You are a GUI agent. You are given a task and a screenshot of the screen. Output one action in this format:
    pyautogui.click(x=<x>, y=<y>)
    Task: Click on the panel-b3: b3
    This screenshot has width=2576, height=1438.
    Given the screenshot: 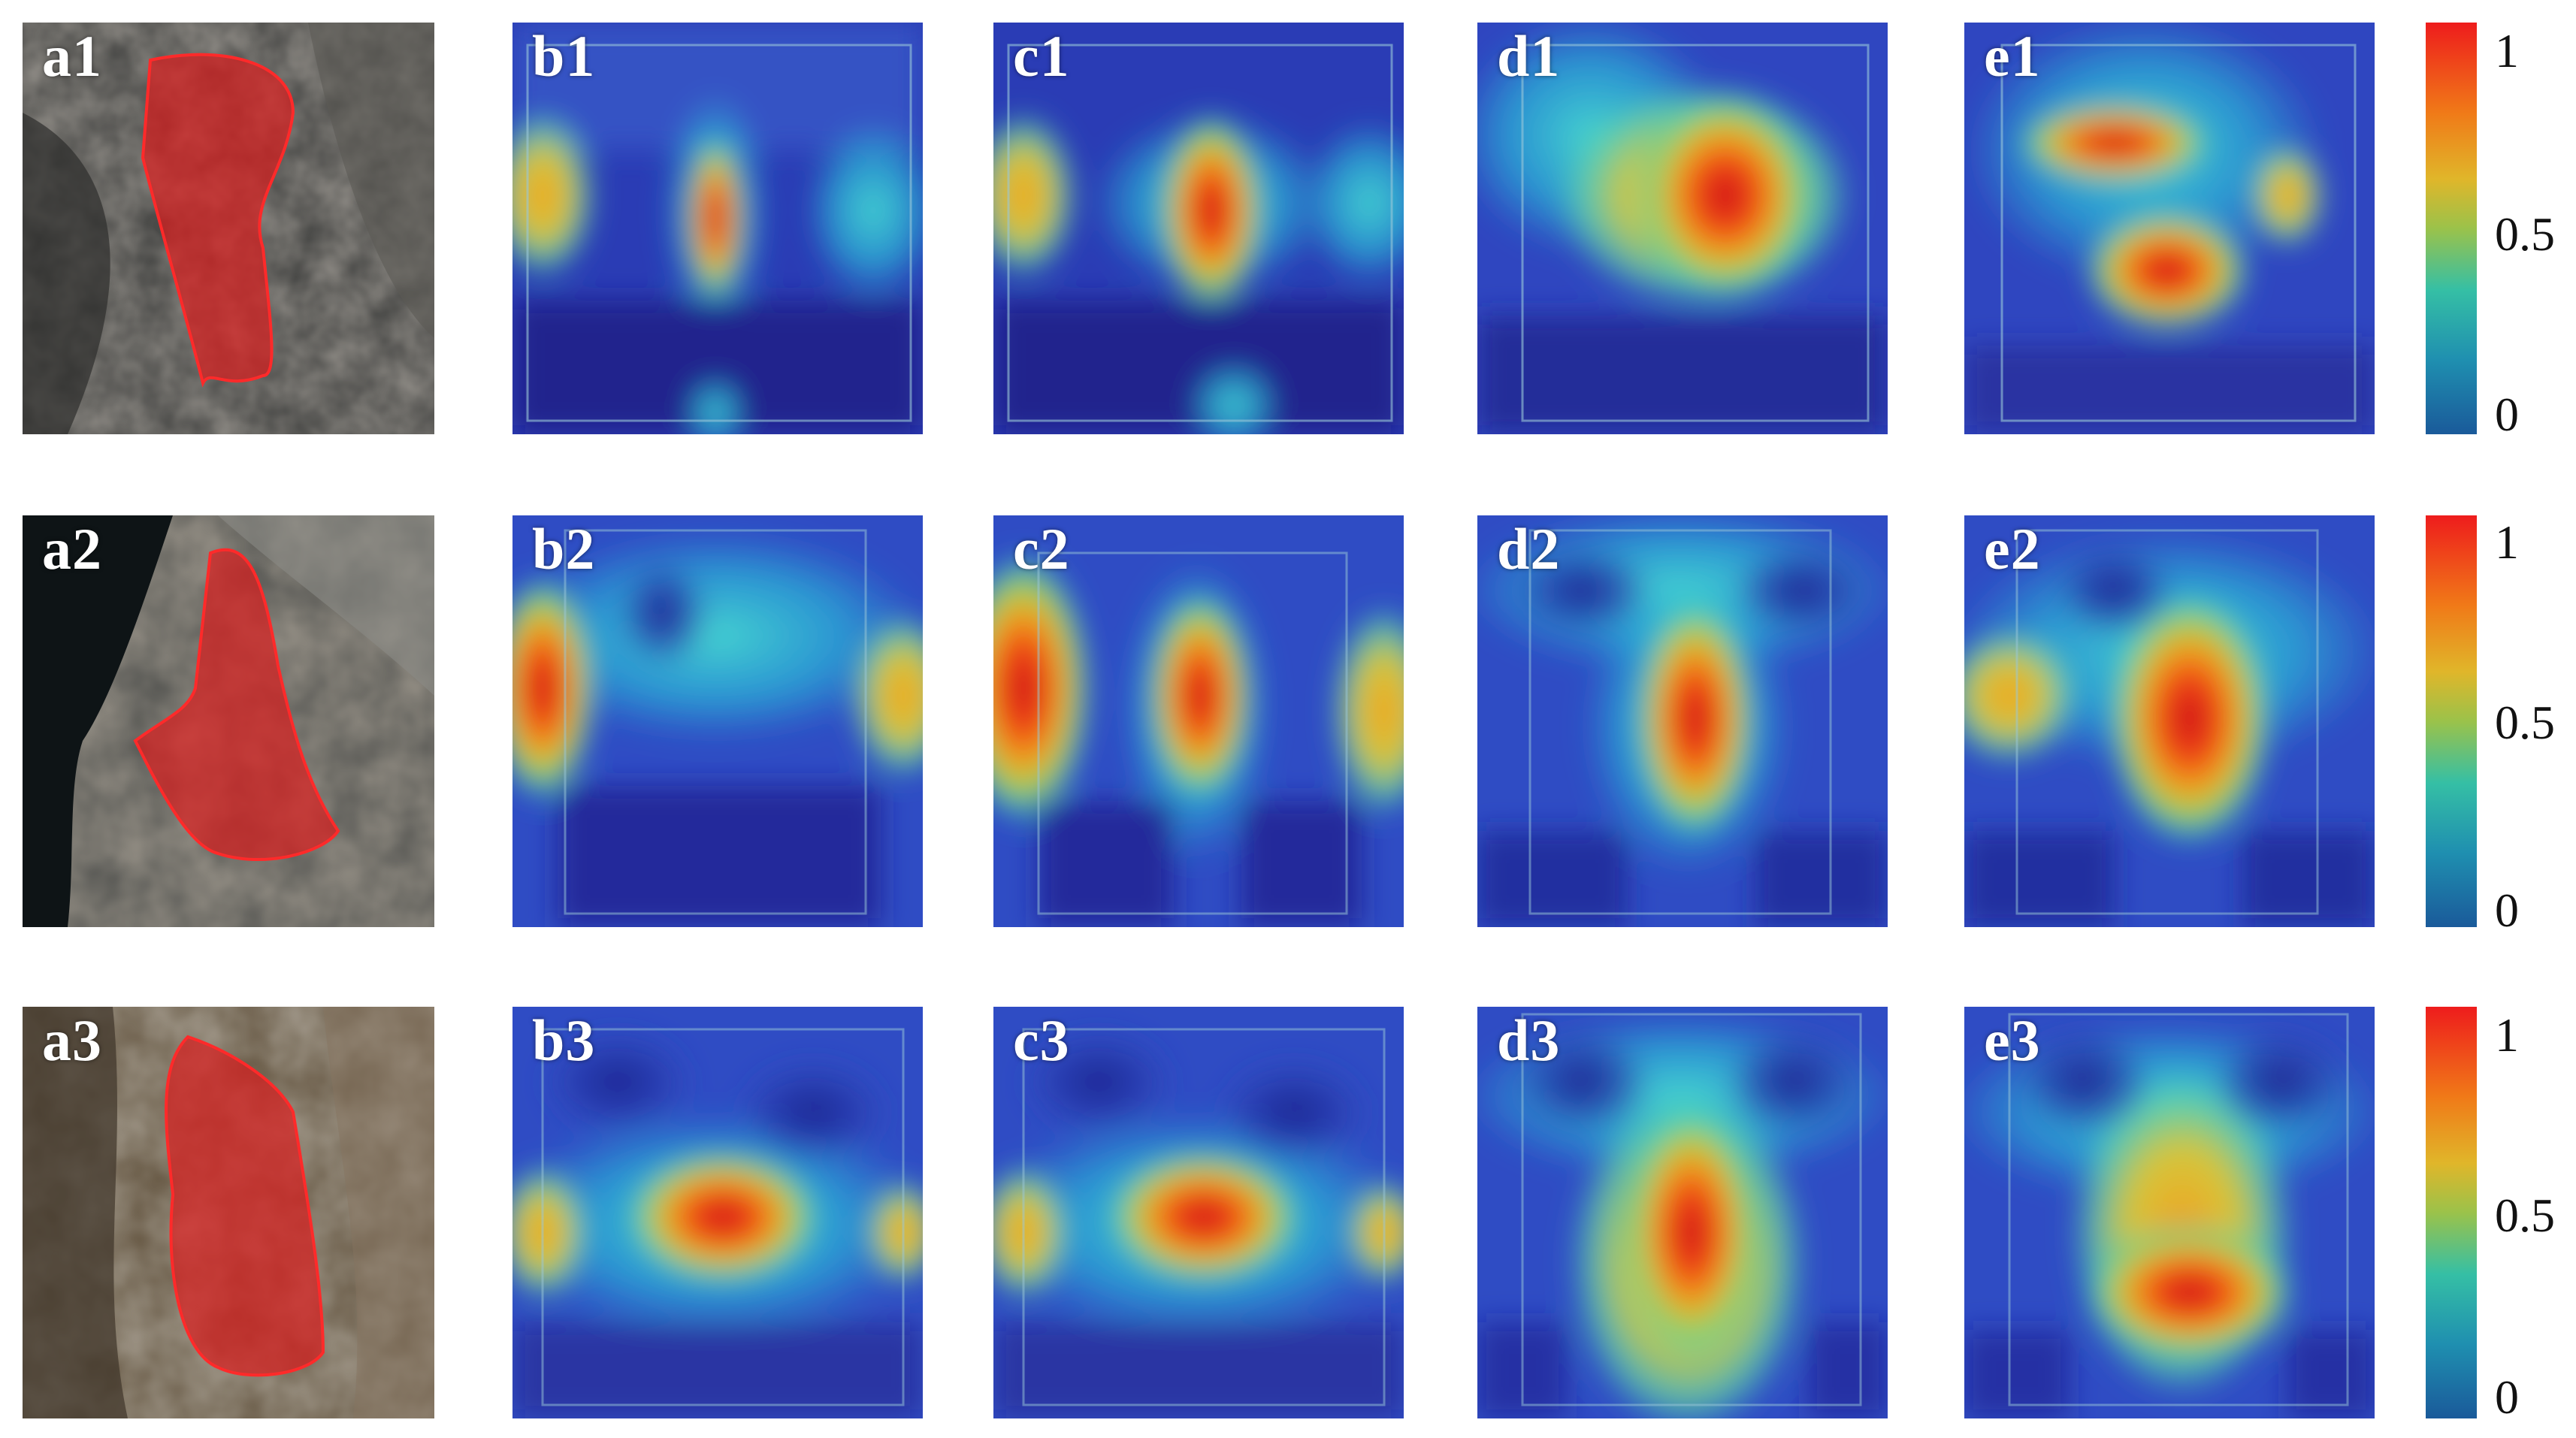 What is the action you would take?
    pyautogui.click(x=717, y=1212)
    